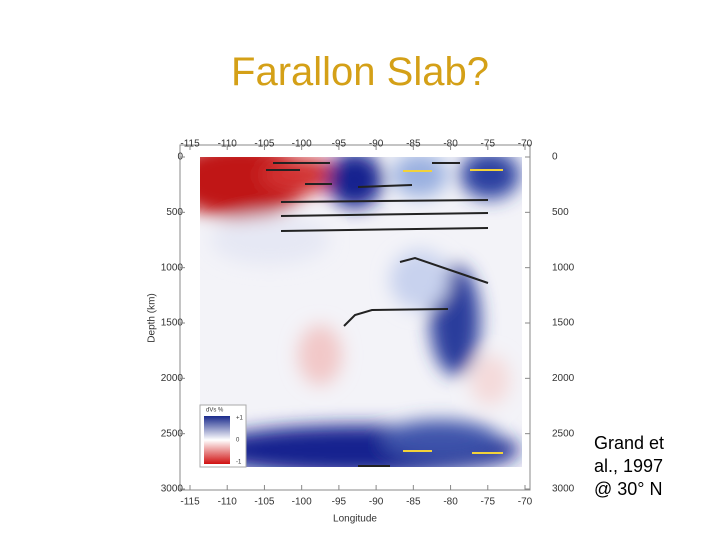  I want to click on legend-label: 0, so click(238, 441).